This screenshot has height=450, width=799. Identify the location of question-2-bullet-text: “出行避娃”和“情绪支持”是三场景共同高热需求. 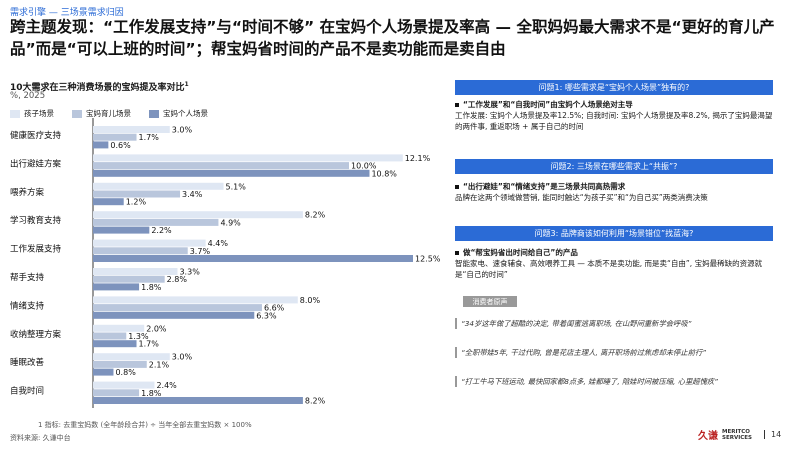
(544, 186).